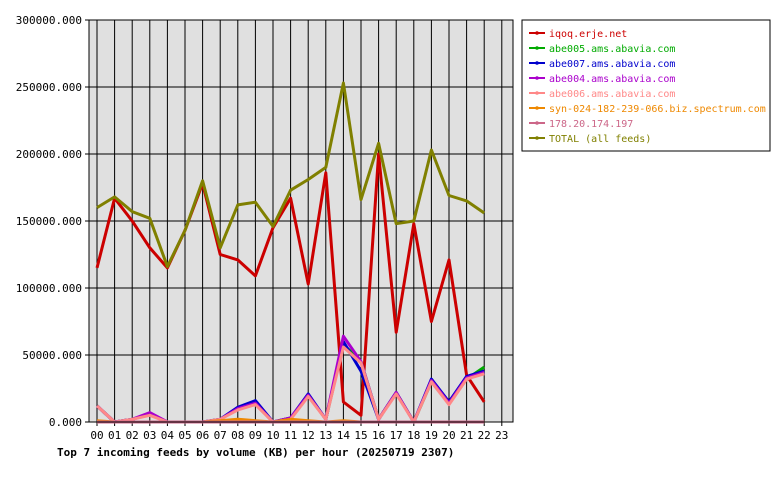 The image size is (780, 480). What do you see at coordinates (612, 64) in the screenshot?
I see `legend-entry: abe007.ams.abavia.com` at bounding box center [612, 64].